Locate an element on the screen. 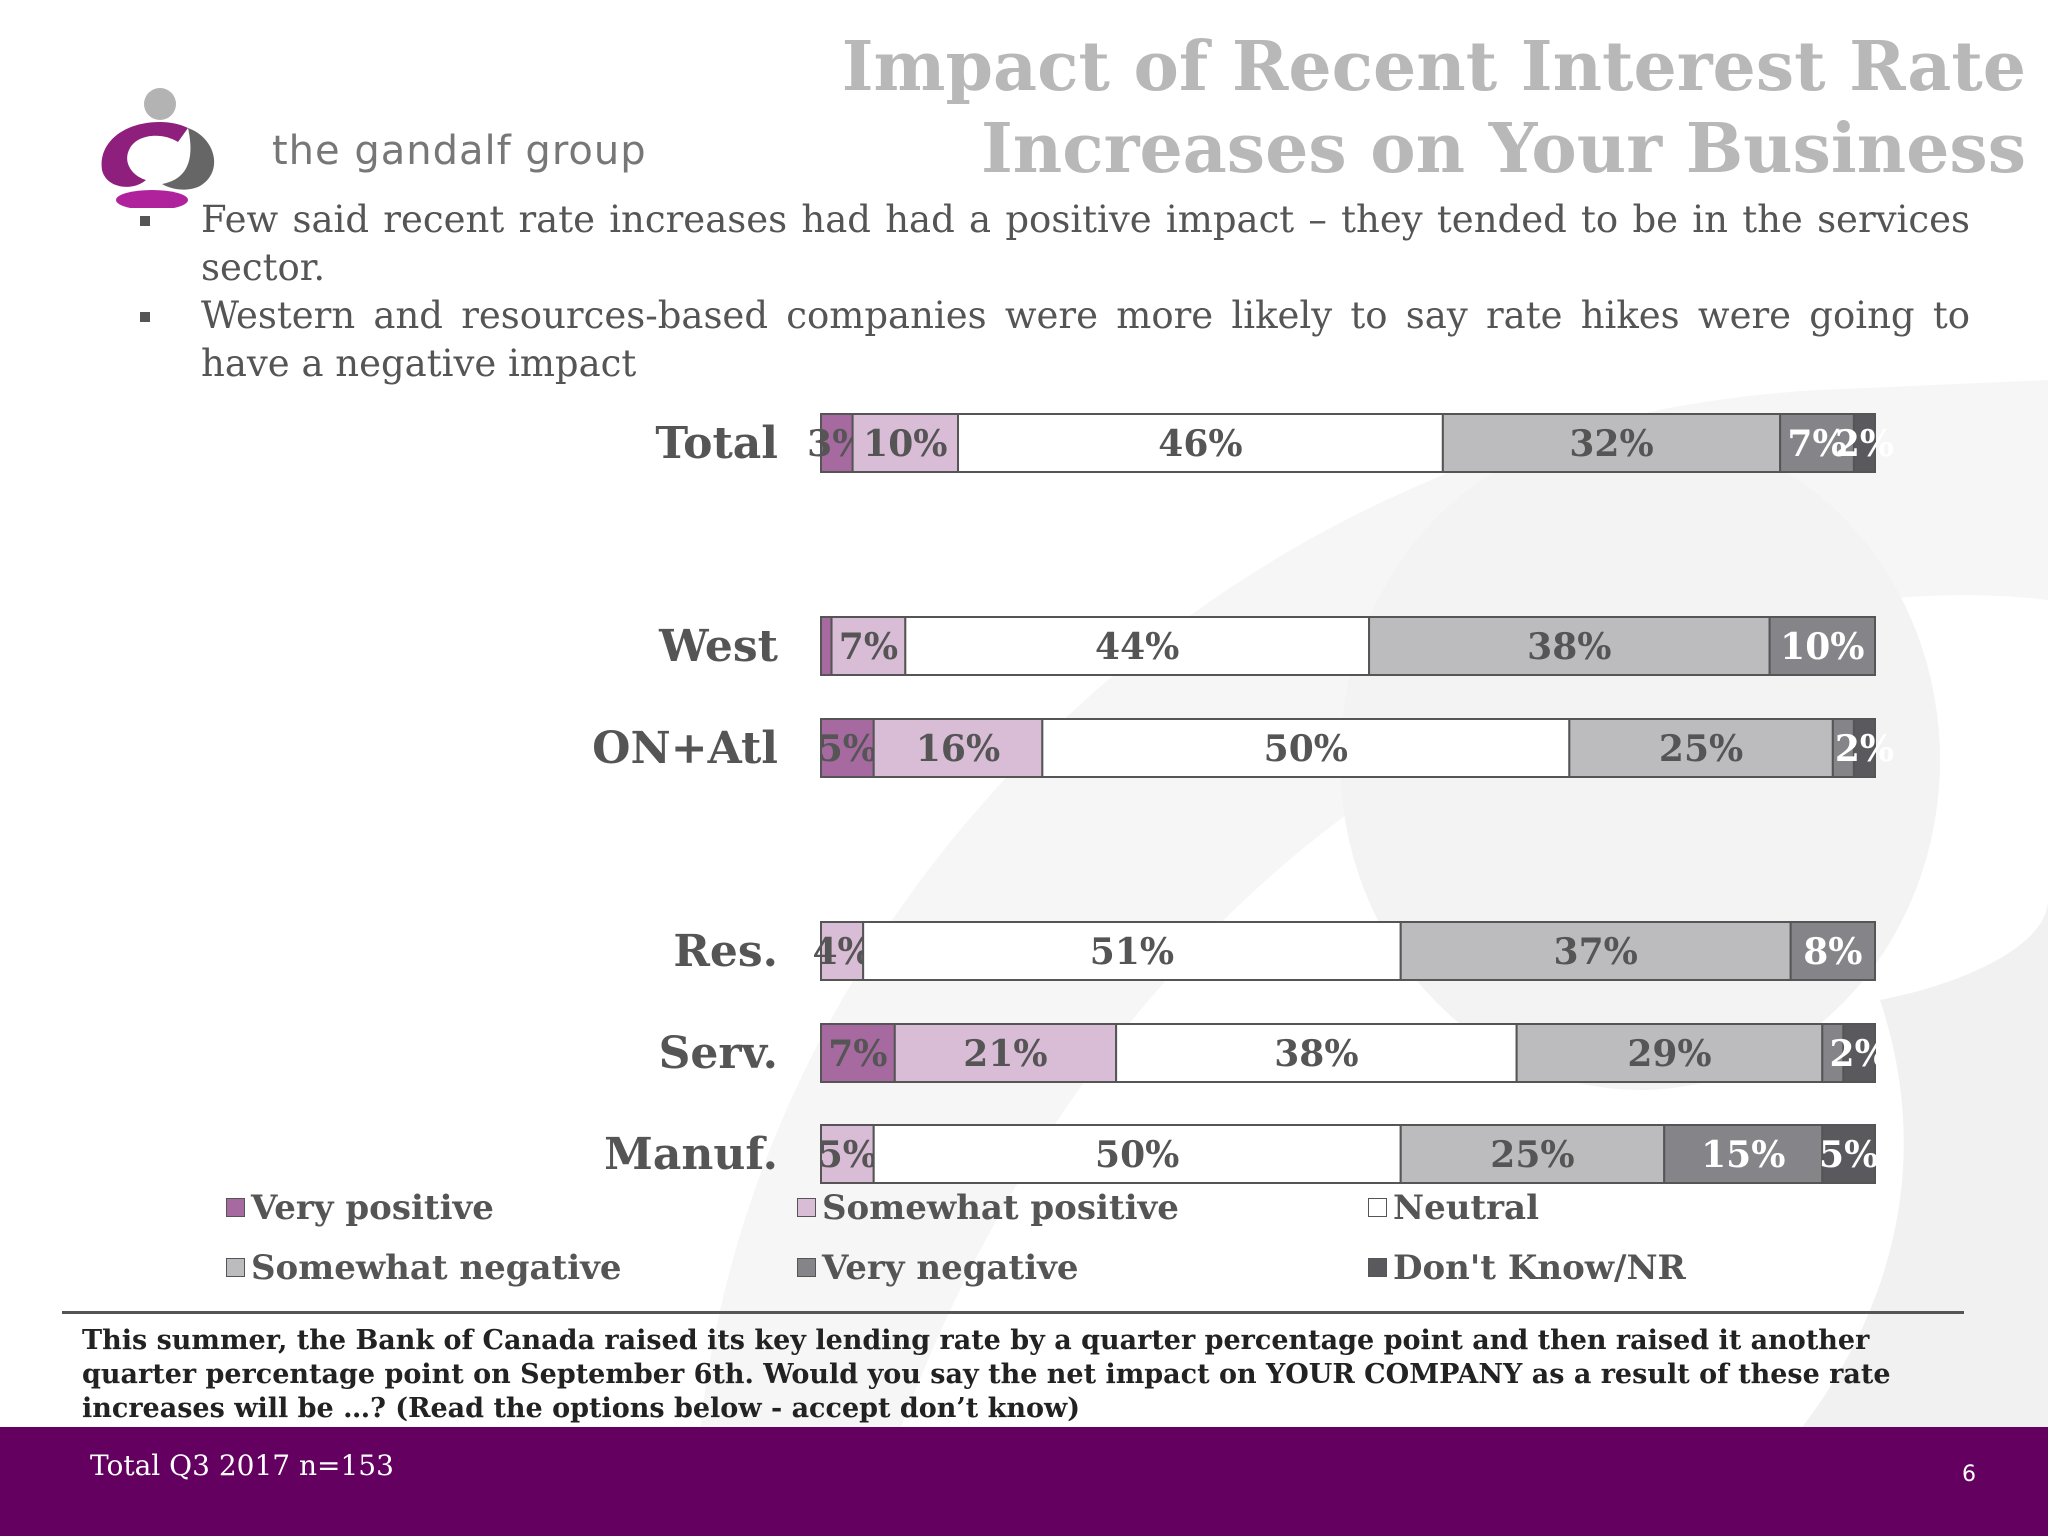 The width and height of the screenshot is (2048, 1536). page-number: 6 is located at coordinates (1969, 1474).